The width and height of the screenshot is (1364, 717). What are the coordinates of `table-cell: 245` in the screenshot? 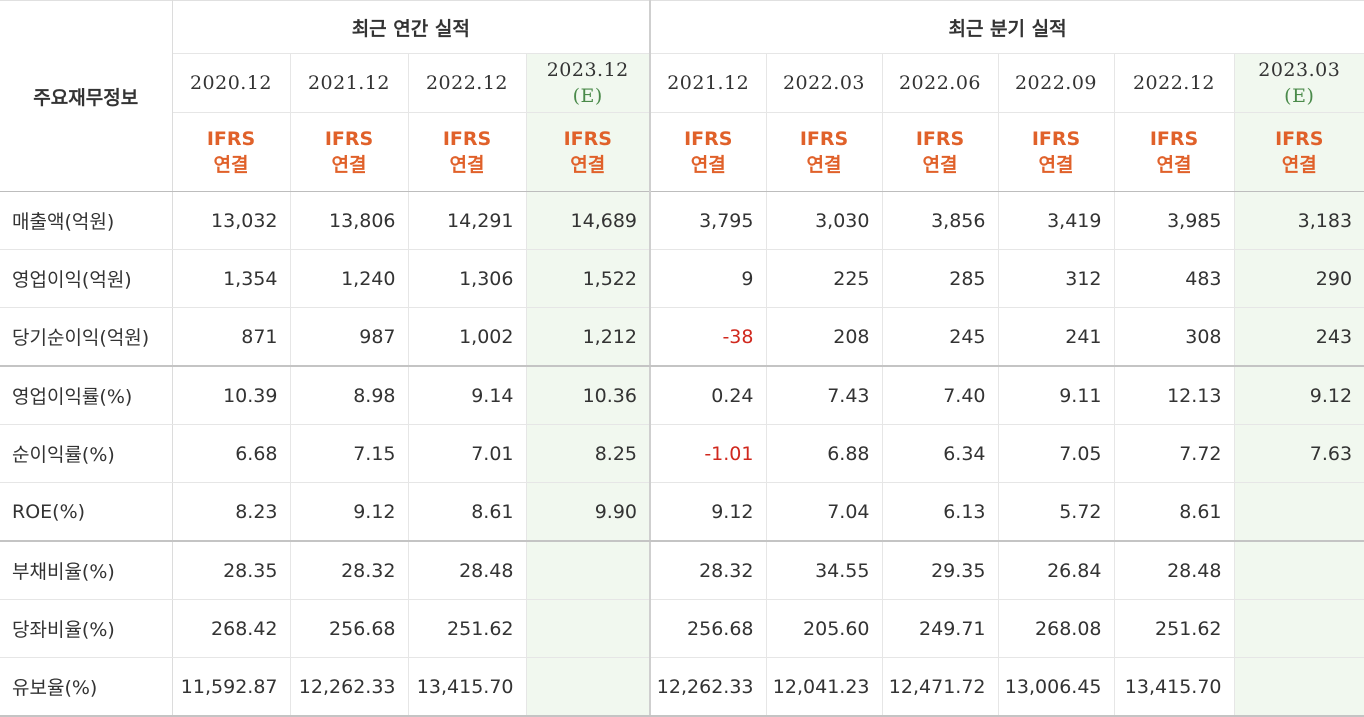 It's located at (940, 337).